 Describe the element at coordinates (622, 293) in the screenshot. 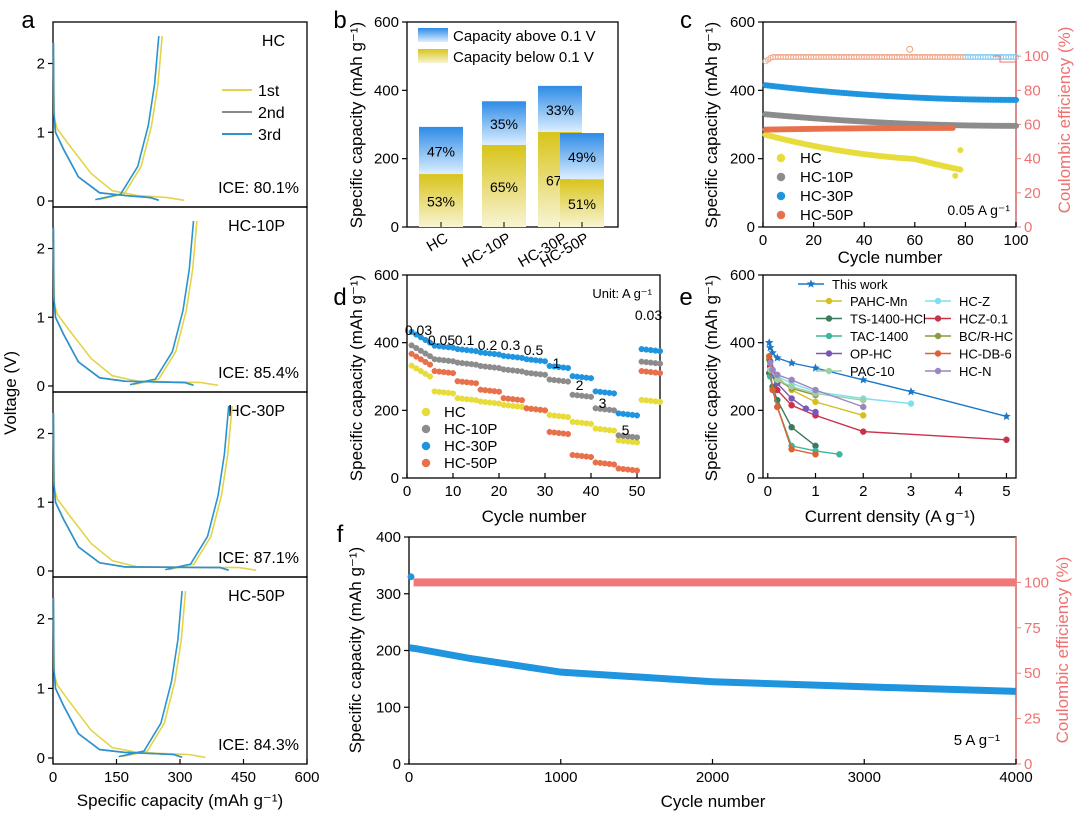

I see `unit-label: Unit: A g⁻¹` at that location.